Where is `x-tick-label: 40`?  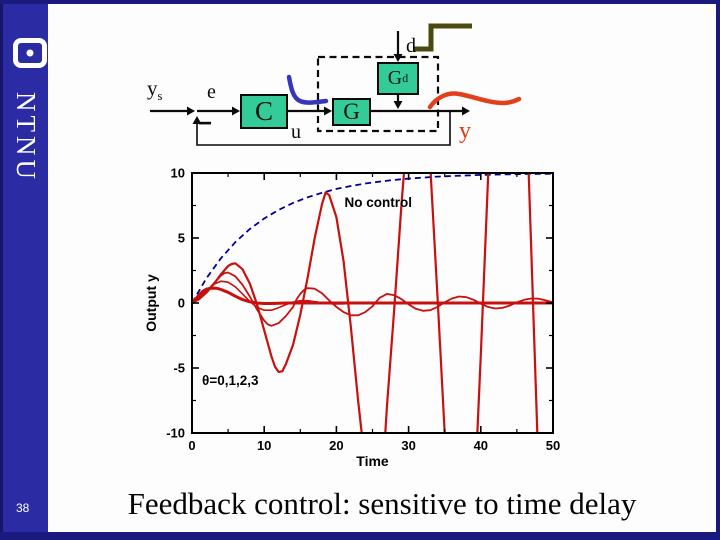 x-tick-label: 40 is located at coordinates (481, 445).